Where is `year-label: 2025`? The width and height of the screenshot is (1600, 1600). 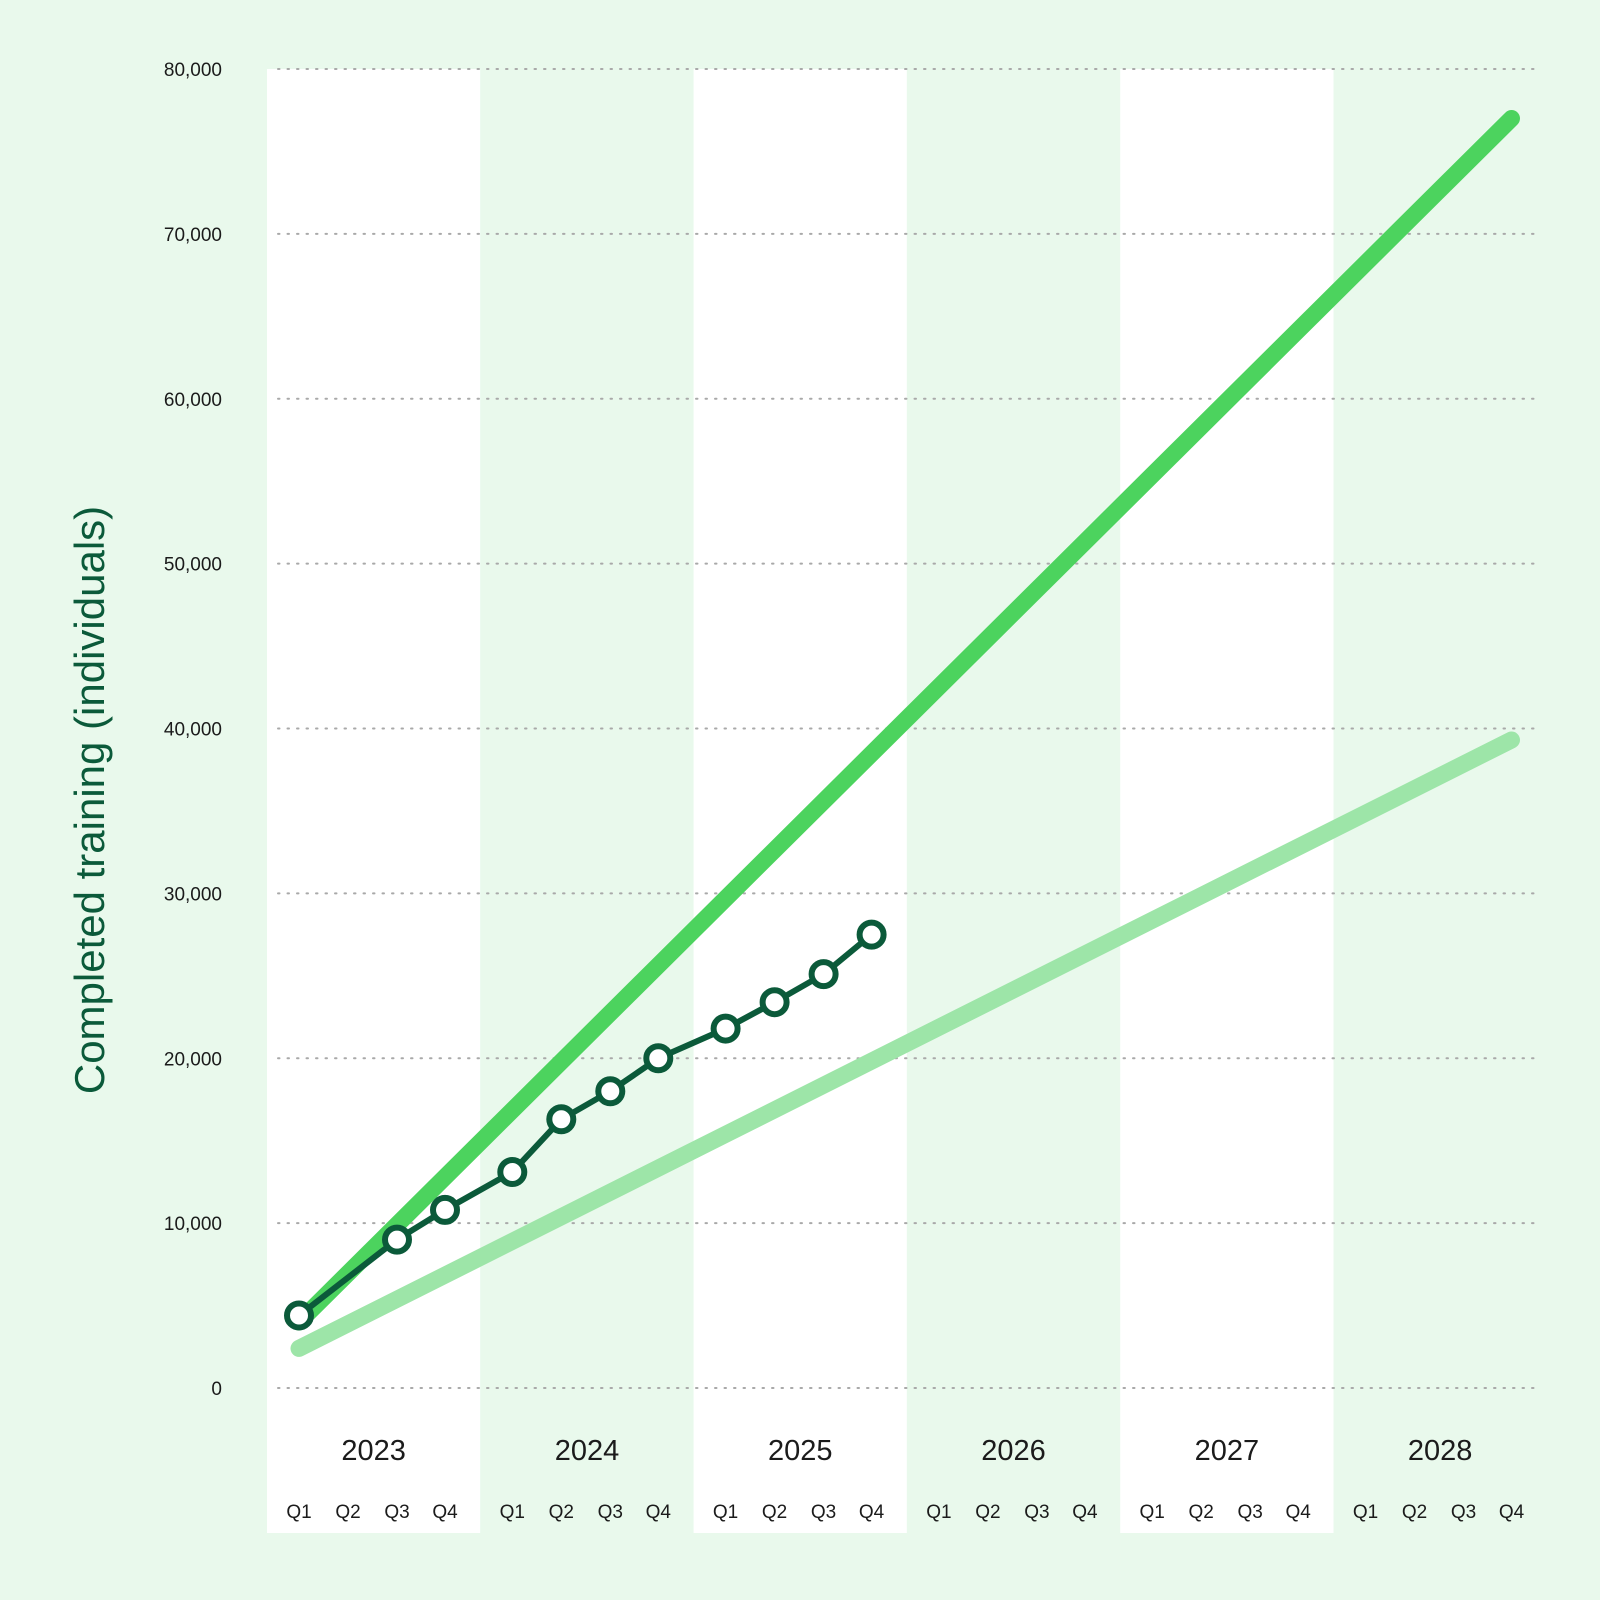
year-label: 2025 is located at coordinates (800, 1451).